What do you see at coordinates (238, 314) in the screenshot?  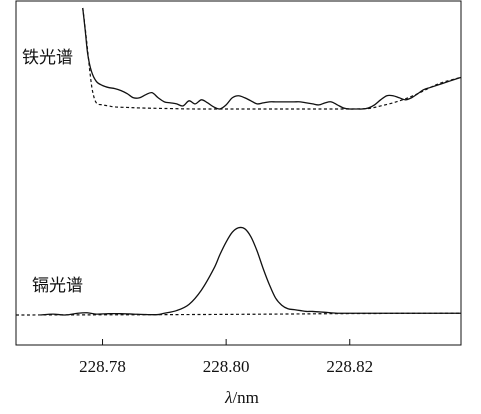 I see `cadmium-baseline-dashed-line` at bounding box center [238, 314].